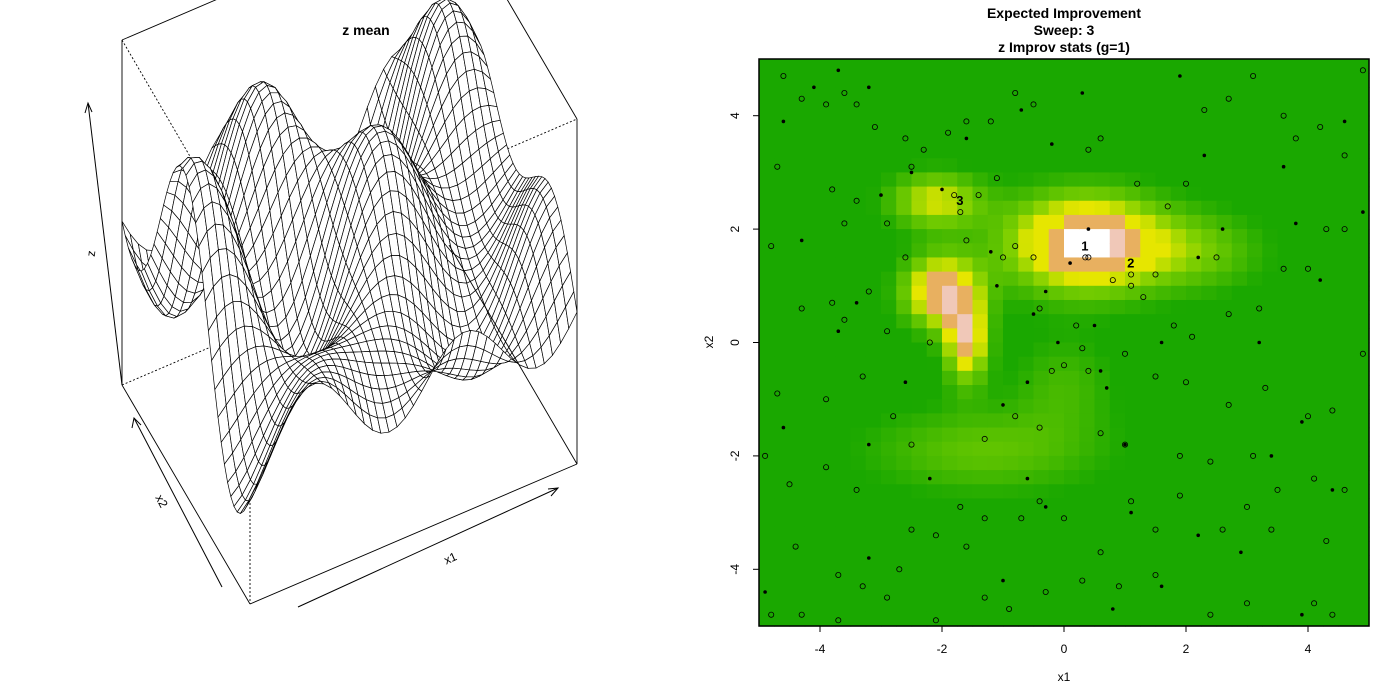 This screenshot has height=700, width=1400. I want to click on box-edge-left-bottom, so click(186, 494).